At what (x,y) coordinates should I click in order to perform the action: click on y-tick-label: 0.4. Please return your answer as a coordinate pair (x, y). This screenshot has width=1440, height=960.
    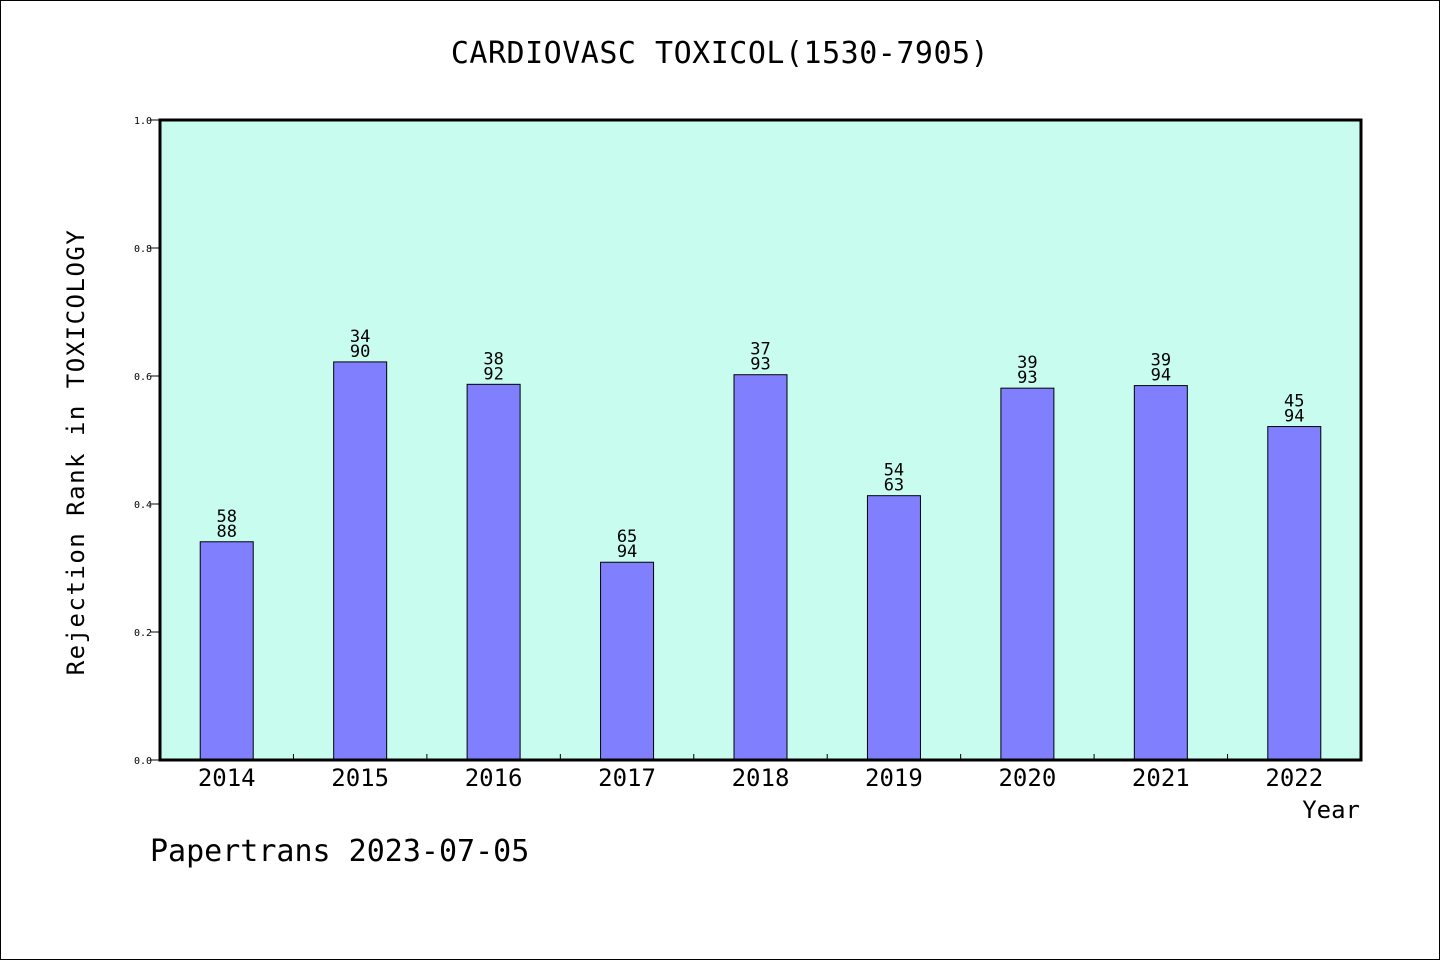
    Looking at the image, I should click on (143, 505).